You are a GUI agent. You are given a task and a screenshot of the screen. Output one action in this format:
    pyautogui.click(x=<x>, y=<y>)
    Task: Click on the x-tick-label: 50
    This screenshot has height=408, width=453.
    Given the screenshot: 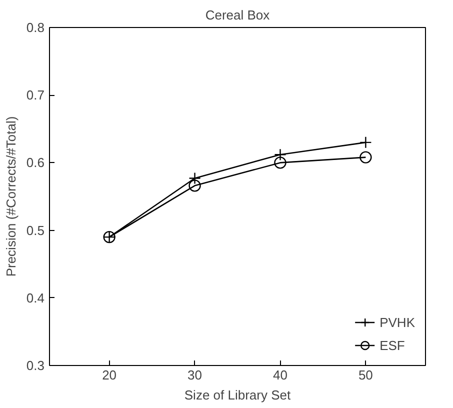 What is the action you would take?
    pyautogui.click(x=365, y=375)
    